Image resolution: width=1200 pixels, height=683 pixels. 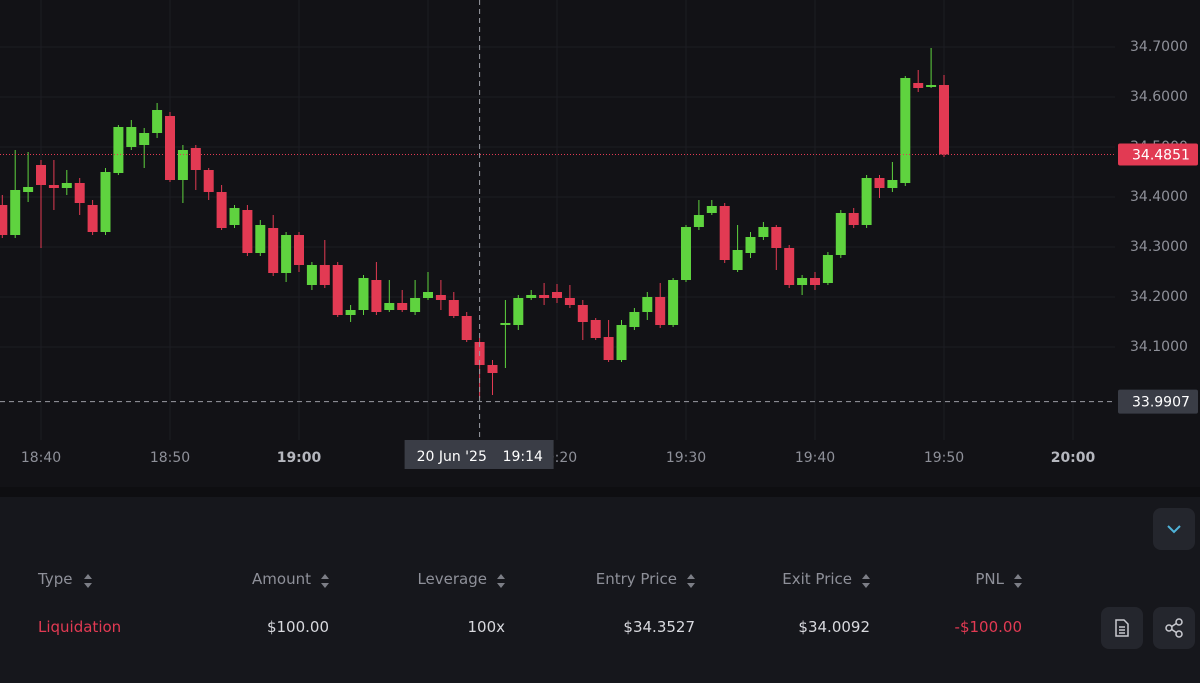 I want to click on column-header: Entry Price, so click(x=636, y=579).